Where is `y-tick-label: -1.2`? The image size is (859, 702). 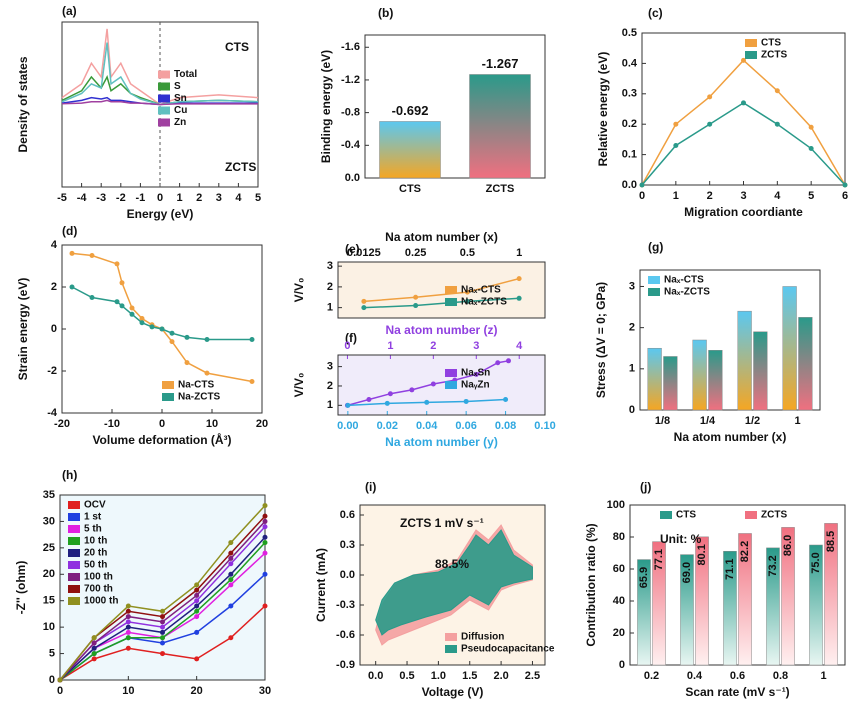
y-tick-label: -1.2 is located at coordinates (350, 80).